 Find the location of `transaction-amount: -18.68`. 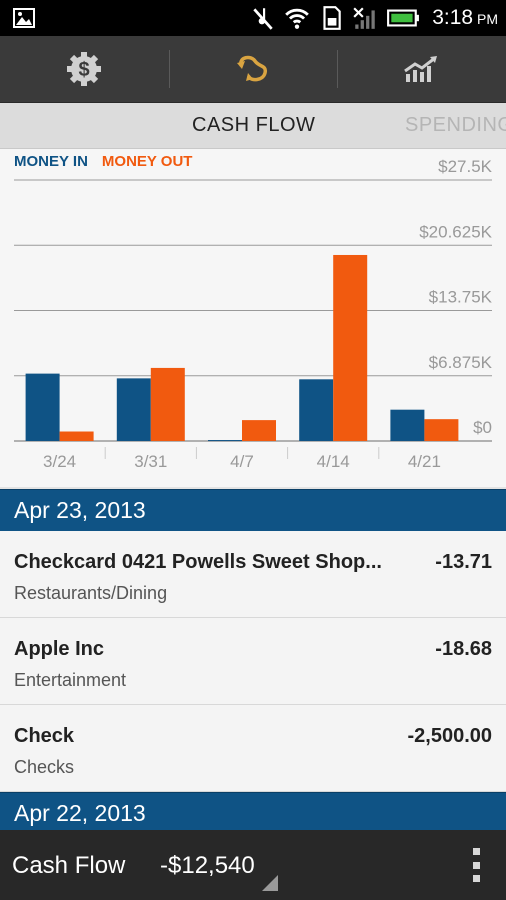

transaction-amount: -18.68 is located at coordinates (463, 649).